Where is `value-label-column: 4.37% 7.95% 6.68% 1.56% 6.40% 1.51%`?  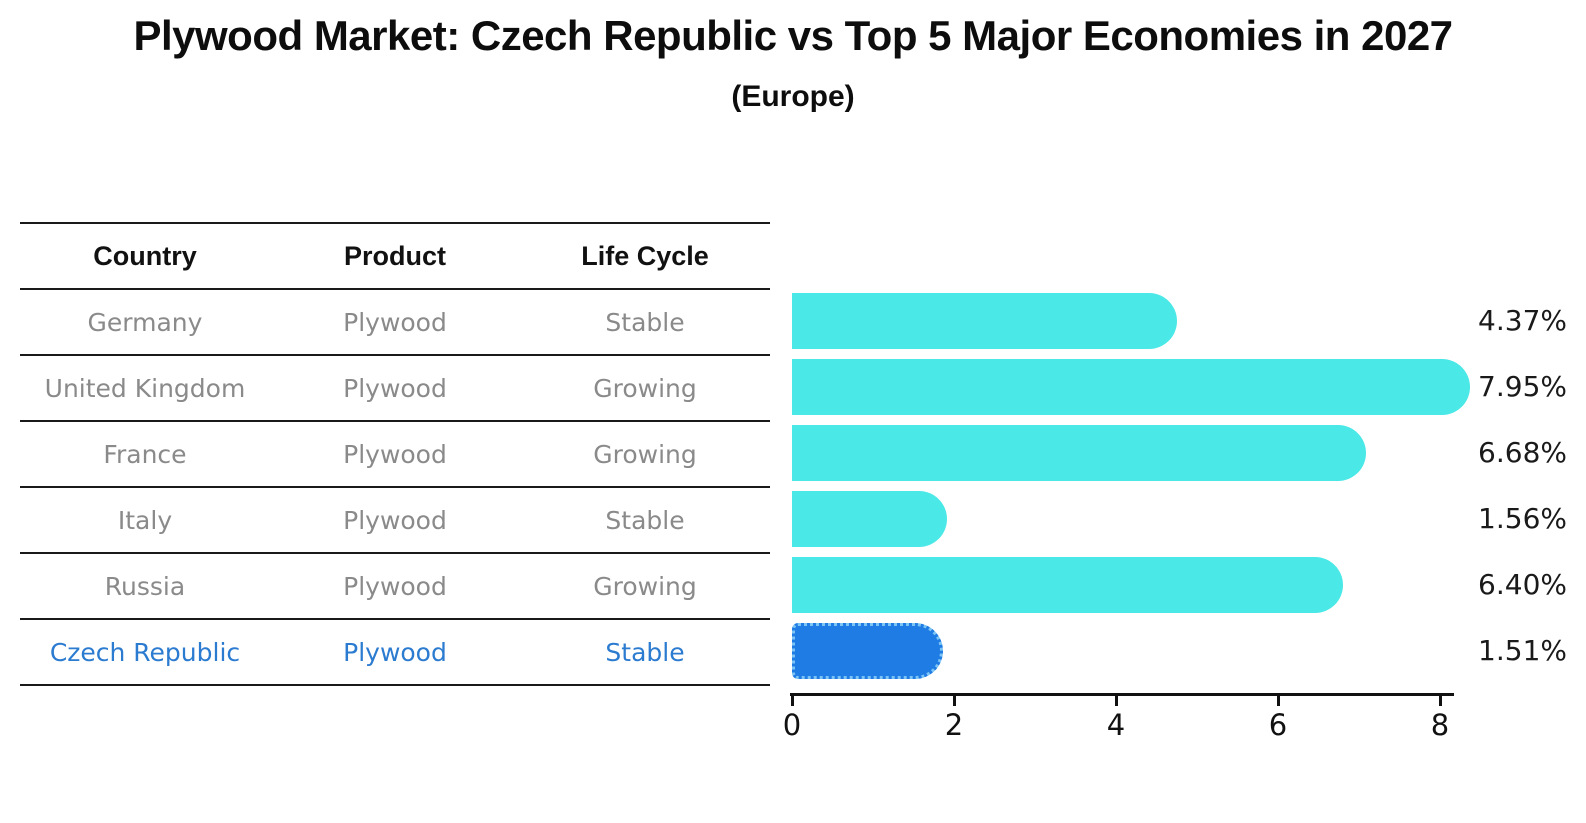
value-label-column: 4.37% 7.95% 6.68% 1.56% 6.40% 1.51% is located at coordinates (1507, 486).